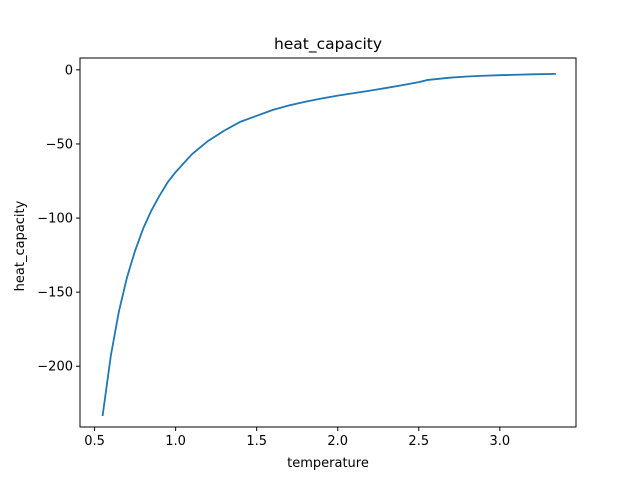 The image size is (640, 480). Describe the element at coordinates (94, 441) in the screenshot. I see `x-tick-label: 0.5` at that location.